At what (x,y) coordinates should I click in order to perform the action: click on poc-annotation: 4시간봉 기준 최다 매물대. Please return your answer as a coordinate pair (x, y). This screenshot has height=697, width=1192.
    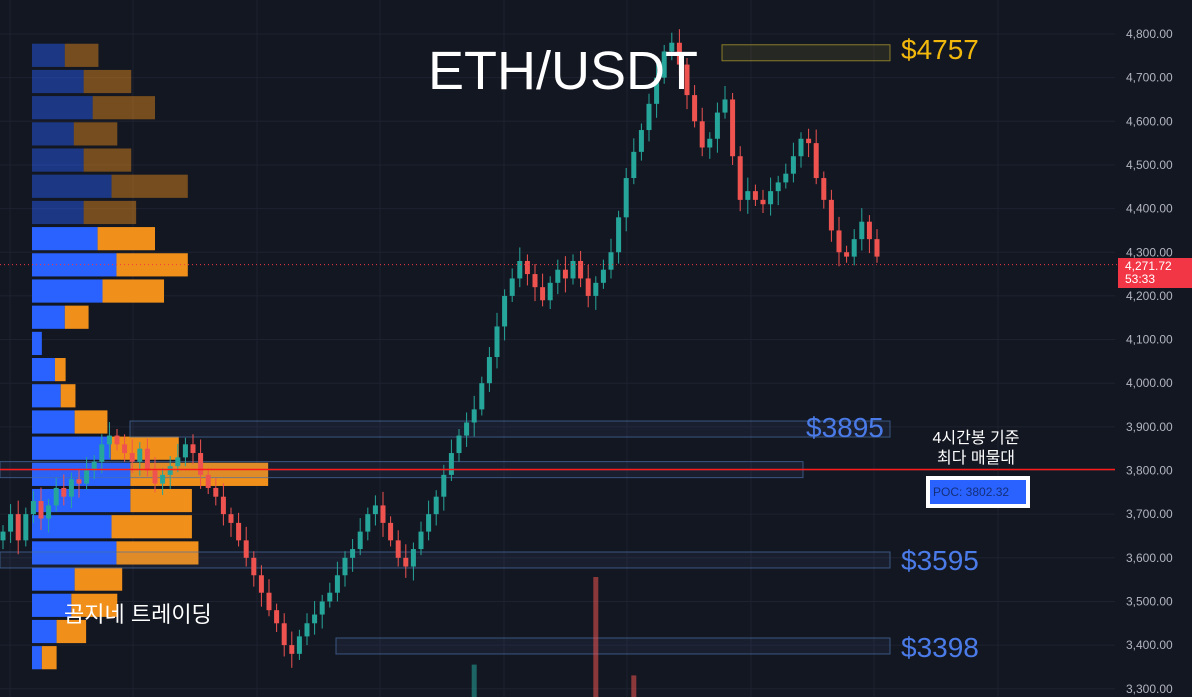
    Looking at the image, I should click on (976, 449).